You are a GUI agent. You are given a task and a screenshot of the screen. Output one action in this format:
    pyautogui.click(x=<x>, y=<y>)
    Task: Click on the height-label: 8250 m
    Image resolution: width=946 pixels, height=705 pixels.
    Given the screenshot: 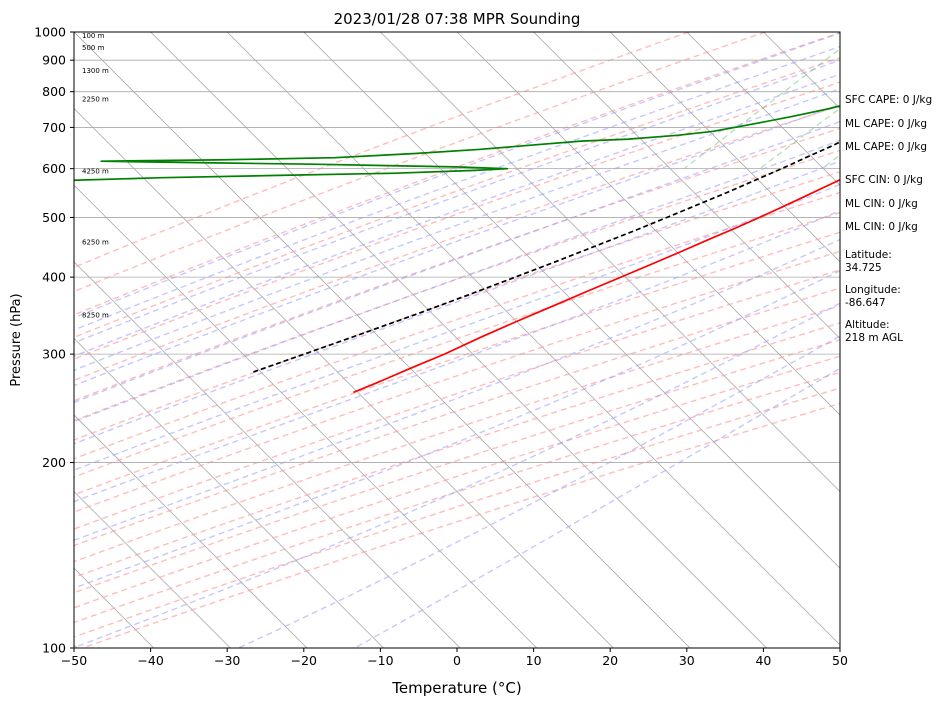 What is the action you would take?
    pyautogui.click(x=95, y=315)
    